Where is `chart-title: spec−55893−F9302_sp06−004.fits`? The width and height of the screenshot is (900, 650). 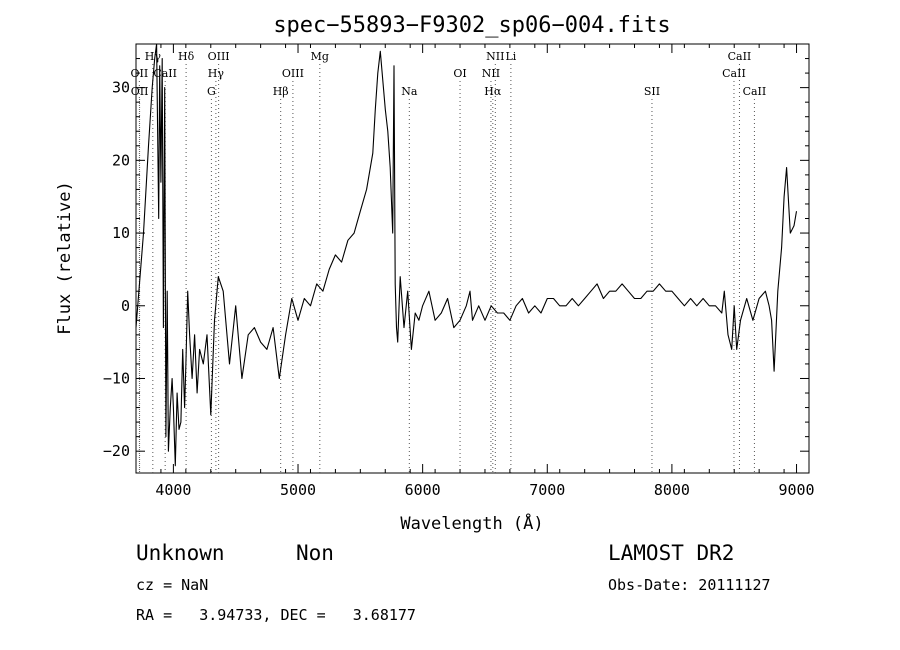
chart-title: spec−55893−F9302_sp06−004.fits is located at coordinates (471, 25).